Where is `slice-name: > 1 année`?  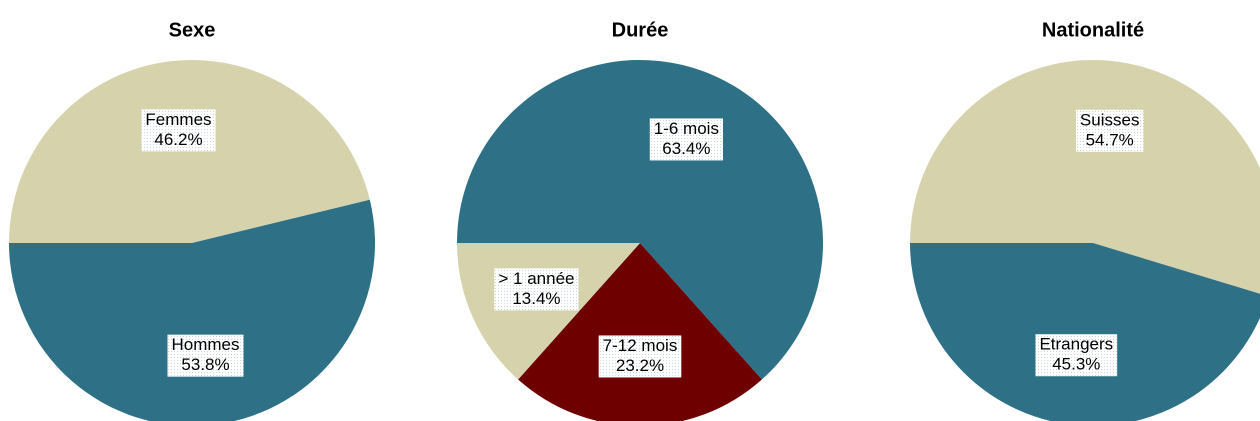 slice-name: > 1 année is located at coordinates (536, 278).